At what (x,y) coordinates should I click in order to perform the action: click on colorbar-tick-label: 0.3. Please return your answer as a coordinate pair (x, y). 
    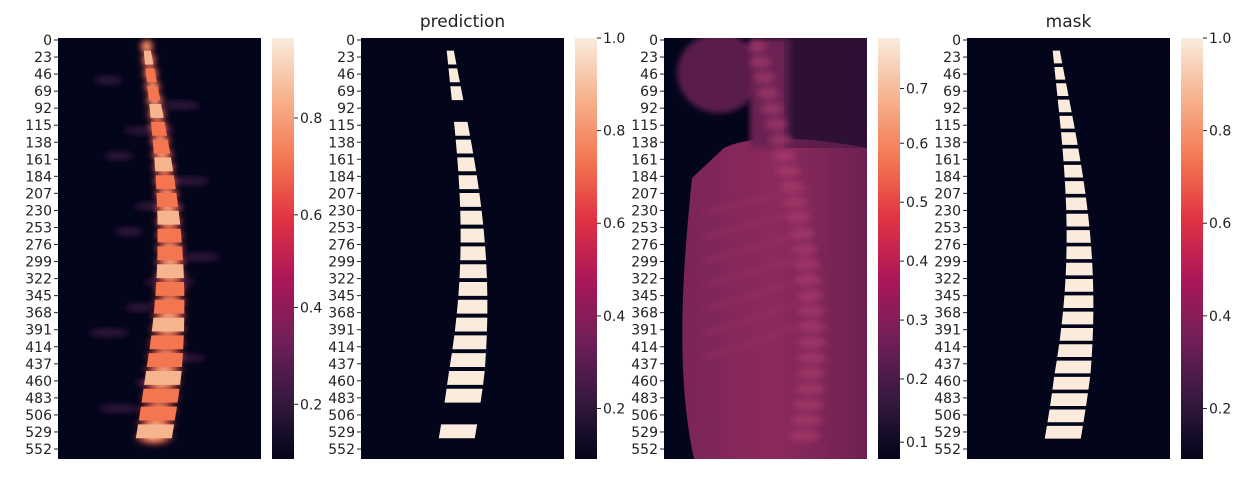
    Looking at the image, I should click on (917, 321).